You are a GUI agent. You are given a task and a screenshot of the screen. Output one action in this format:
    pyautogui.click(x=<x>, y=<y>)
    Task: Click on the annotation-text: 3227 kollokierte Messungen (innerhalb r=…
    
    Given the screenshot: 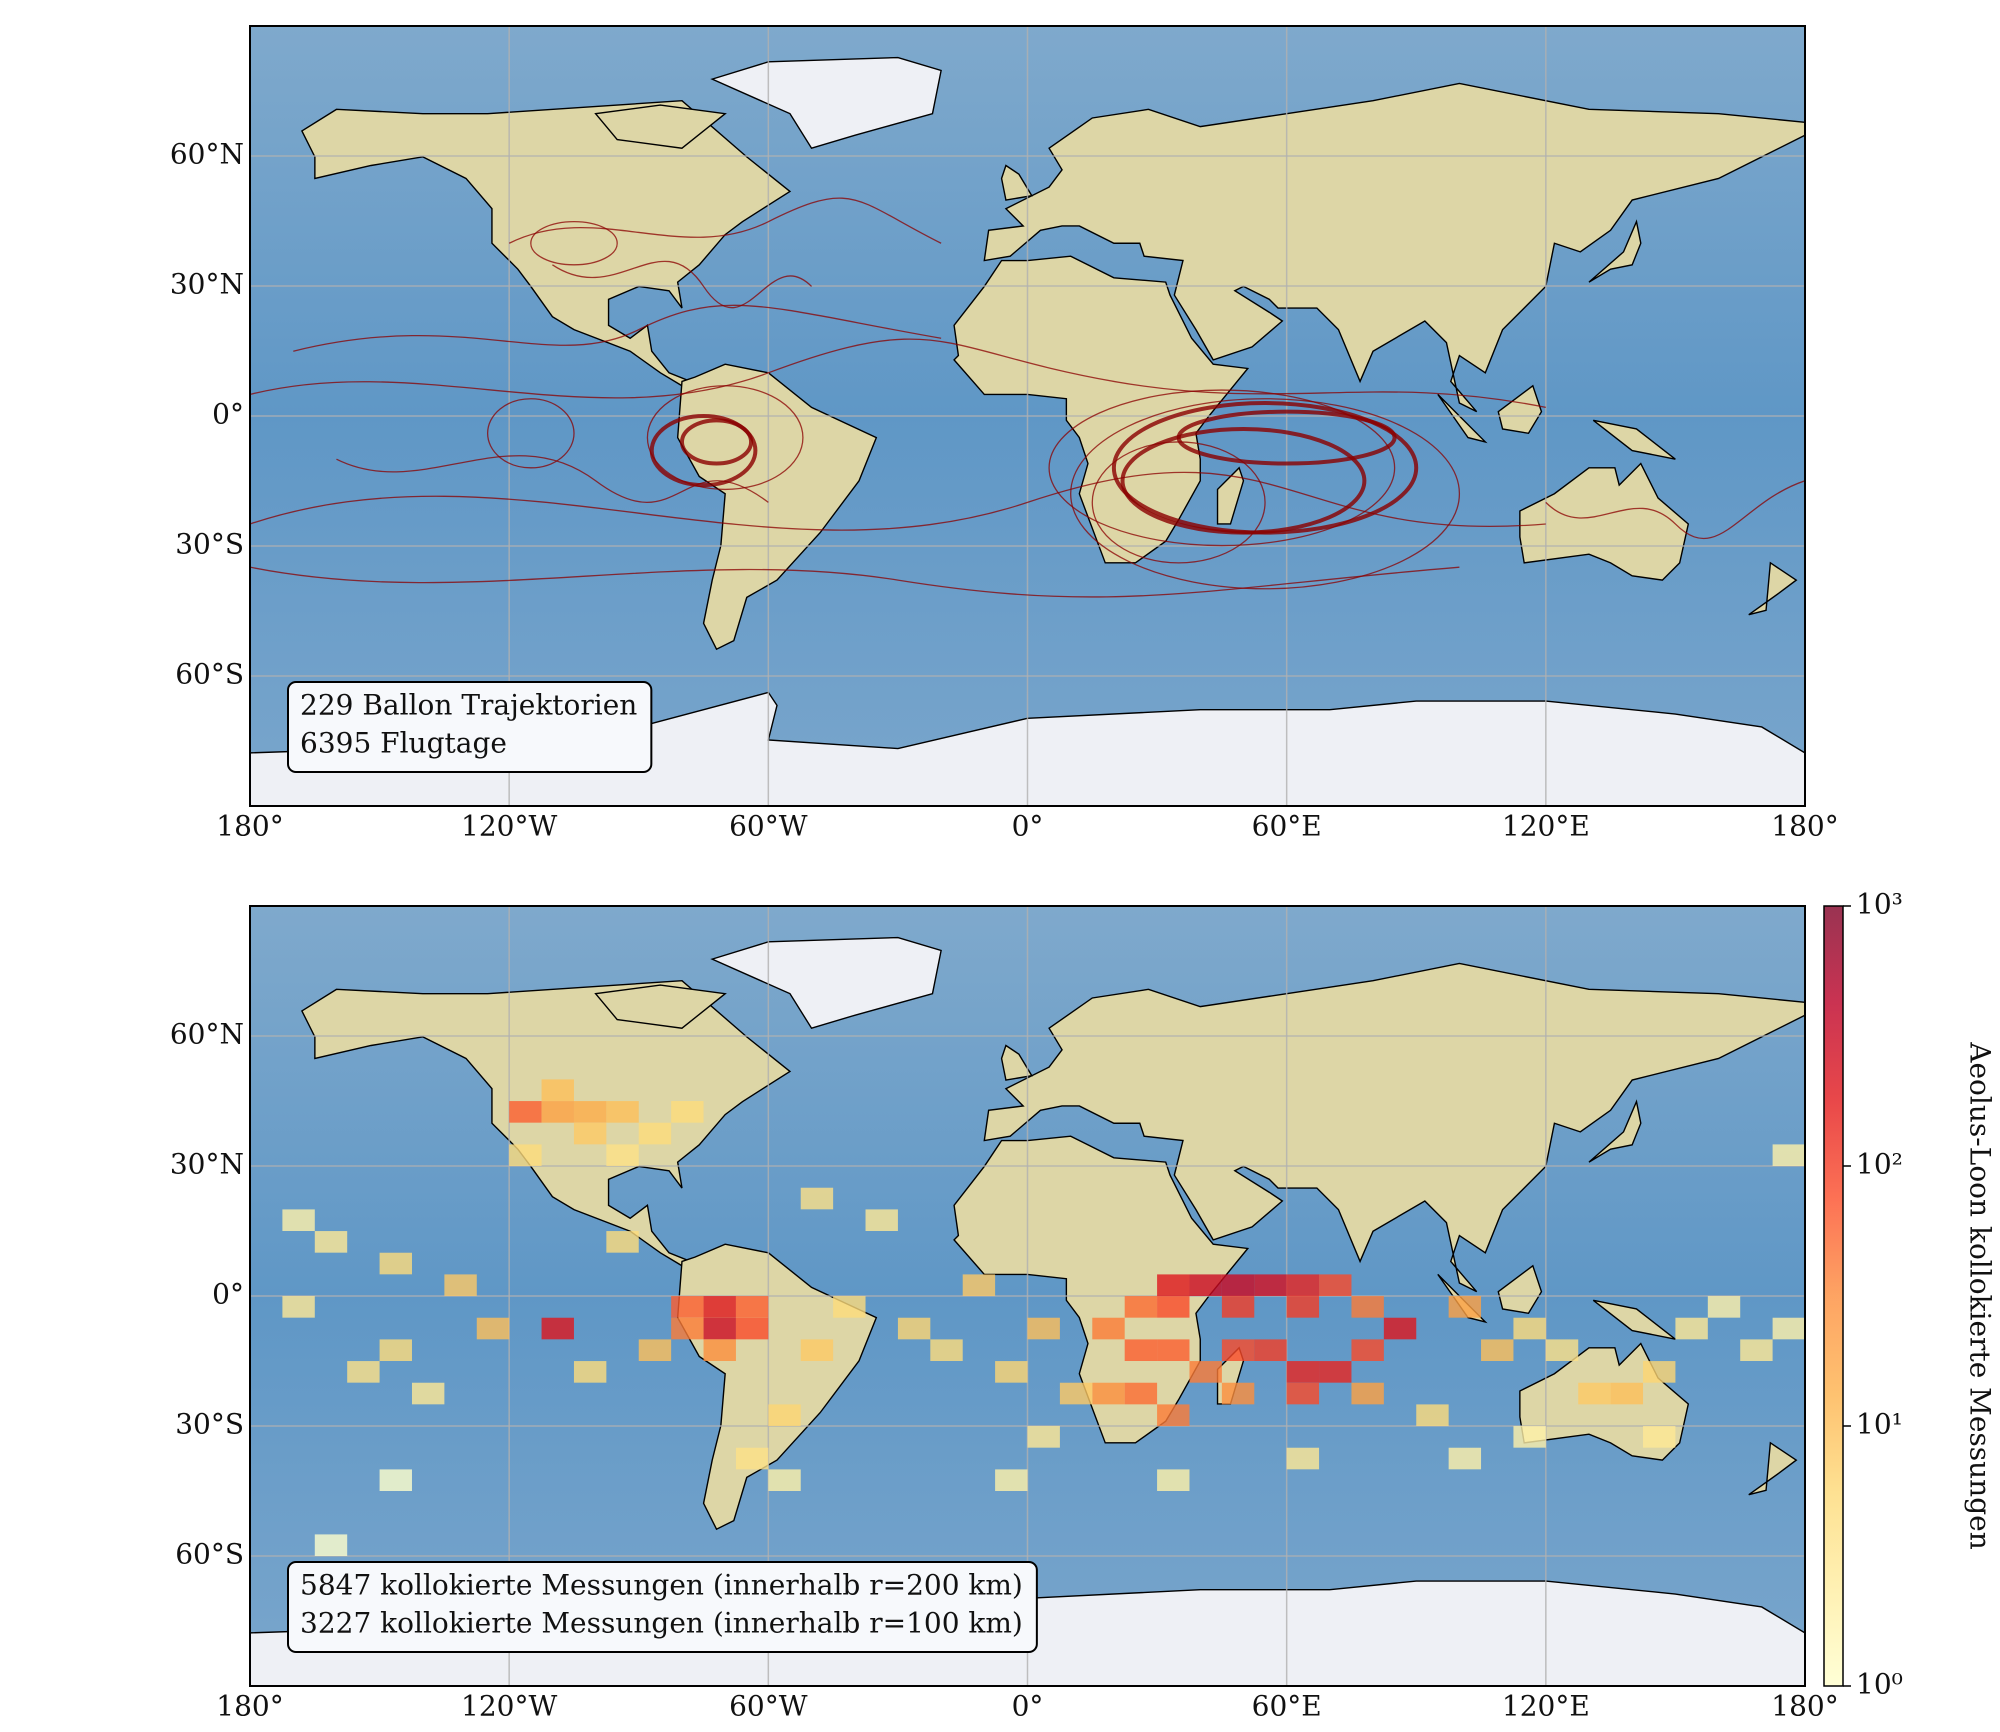 What is the action you would take?
    pyautogui.click(x=661, y=1623)
    